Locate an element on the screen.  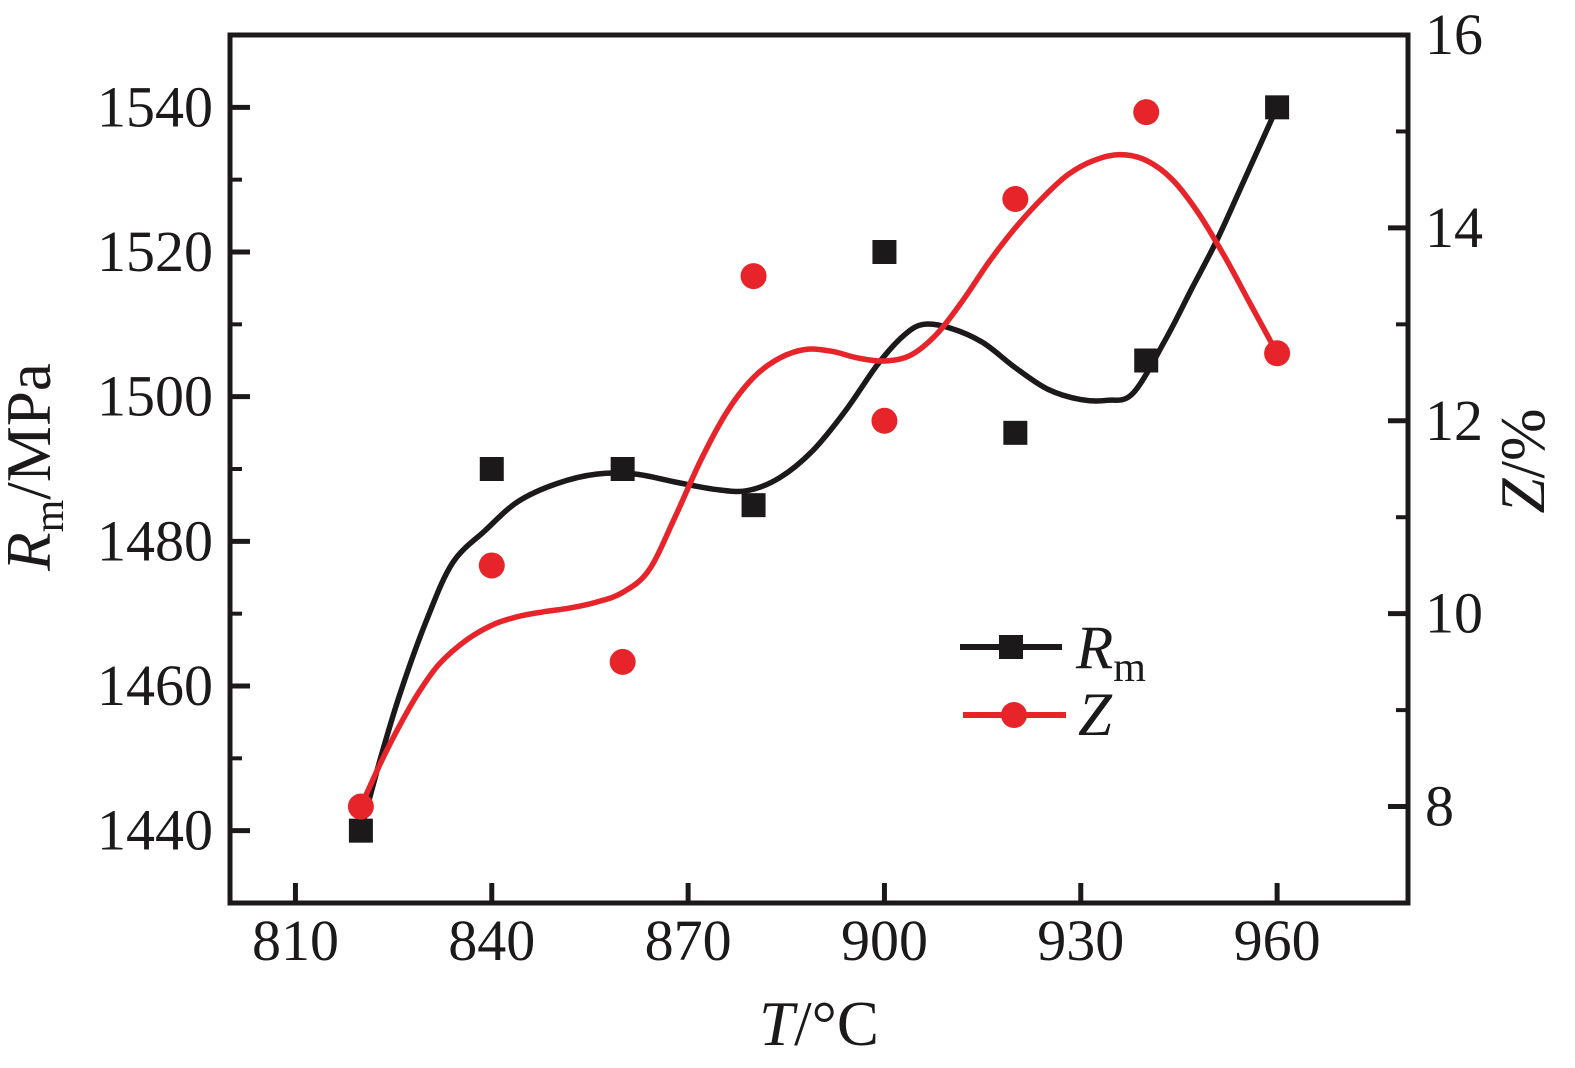
right-tick-label: 12 is located at coordinates (1454, 420).